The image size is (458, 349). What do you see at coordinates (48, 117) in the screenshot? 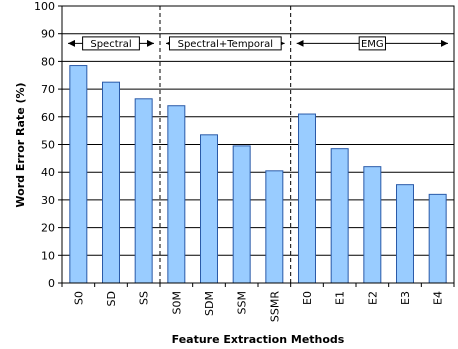
I see `y-tick-label: 60` at bounding box center [48, 117].